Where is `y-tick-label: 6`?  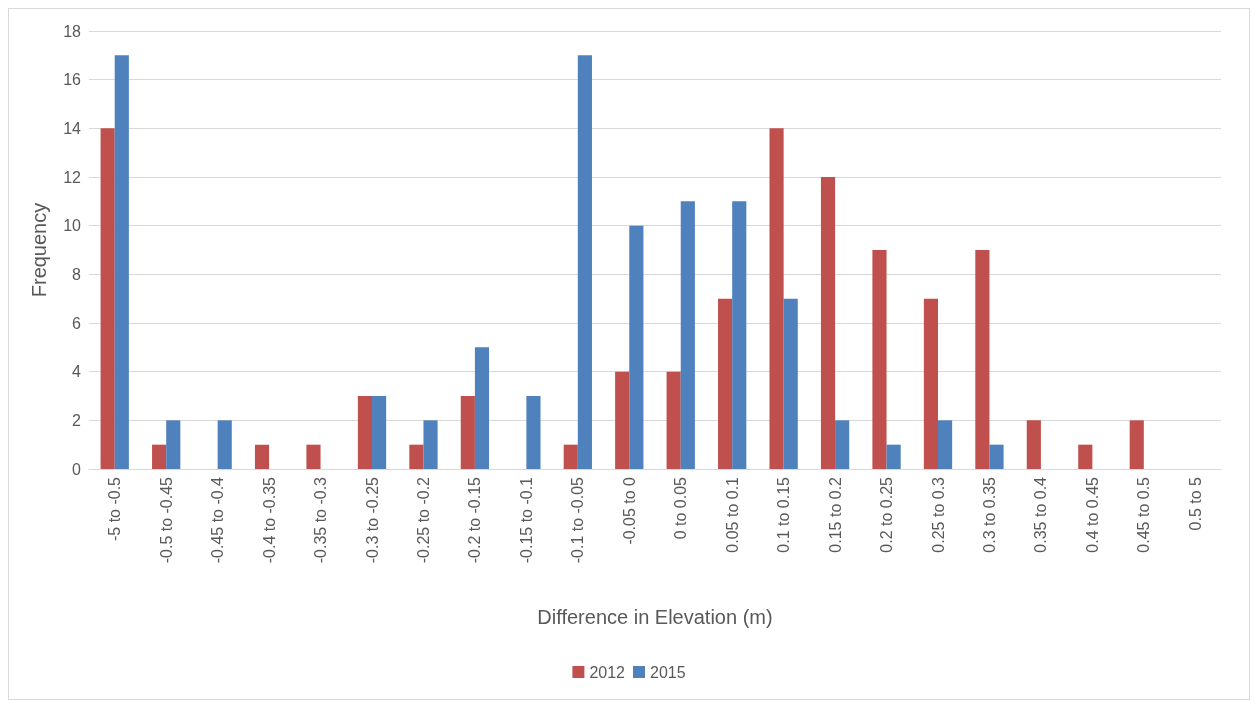 y-tick-label: 6 is located at coordinates (77, 323).